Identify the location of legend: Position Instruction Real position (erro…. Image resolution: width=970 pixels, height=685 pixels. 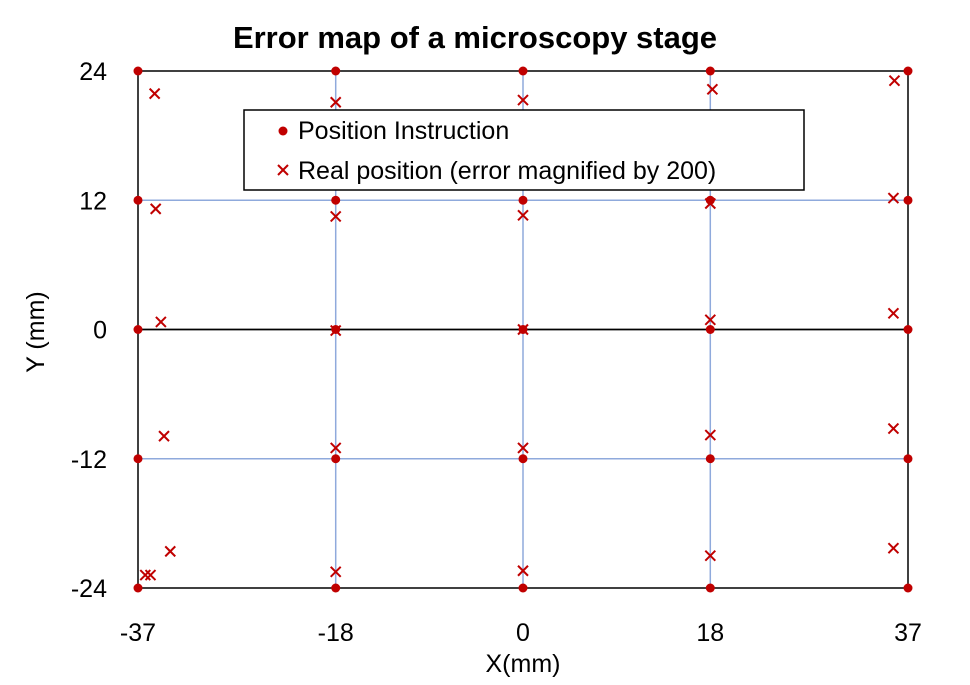
(524, 150).